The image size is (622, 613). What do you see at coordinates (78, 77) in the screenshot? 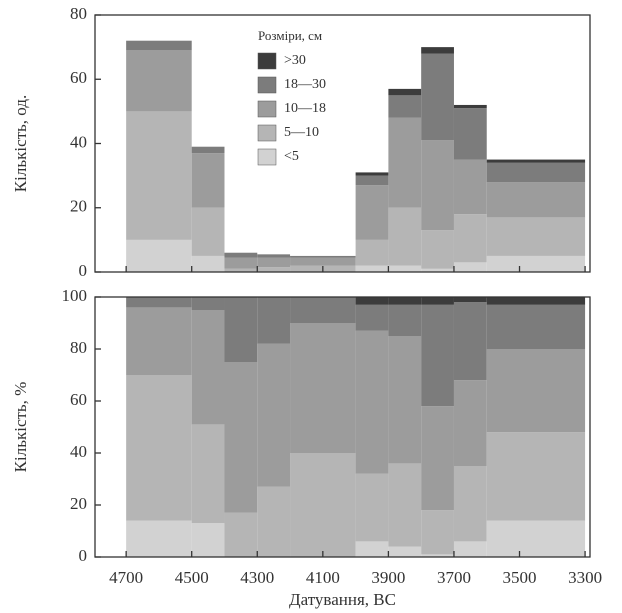
I see `y-tick-label: 60` at bounding box center [78, 77].